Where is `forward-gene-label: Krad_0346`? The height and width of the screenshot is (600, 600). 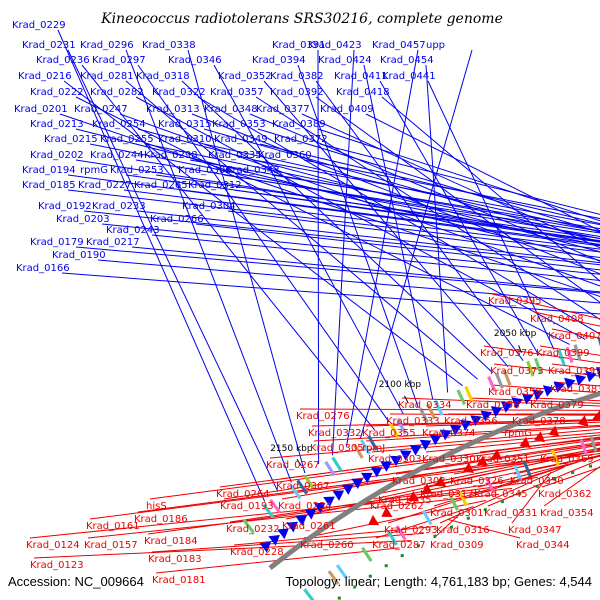
forward-gene-label: Krad_0346 is located at coordinates (195, 60).